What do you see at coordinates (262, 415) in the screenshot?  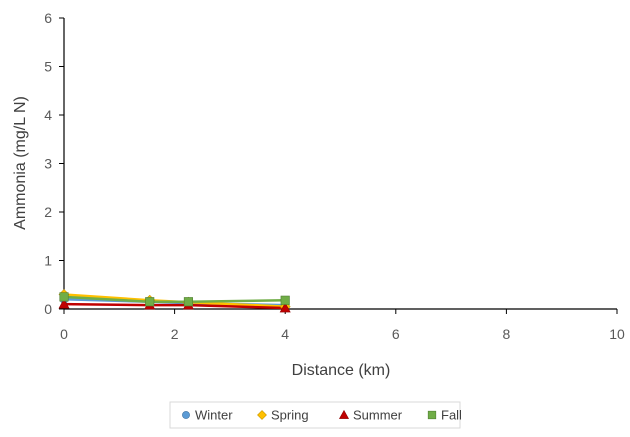 I see `legend-marker-spring` at bounding box center [262, 415].